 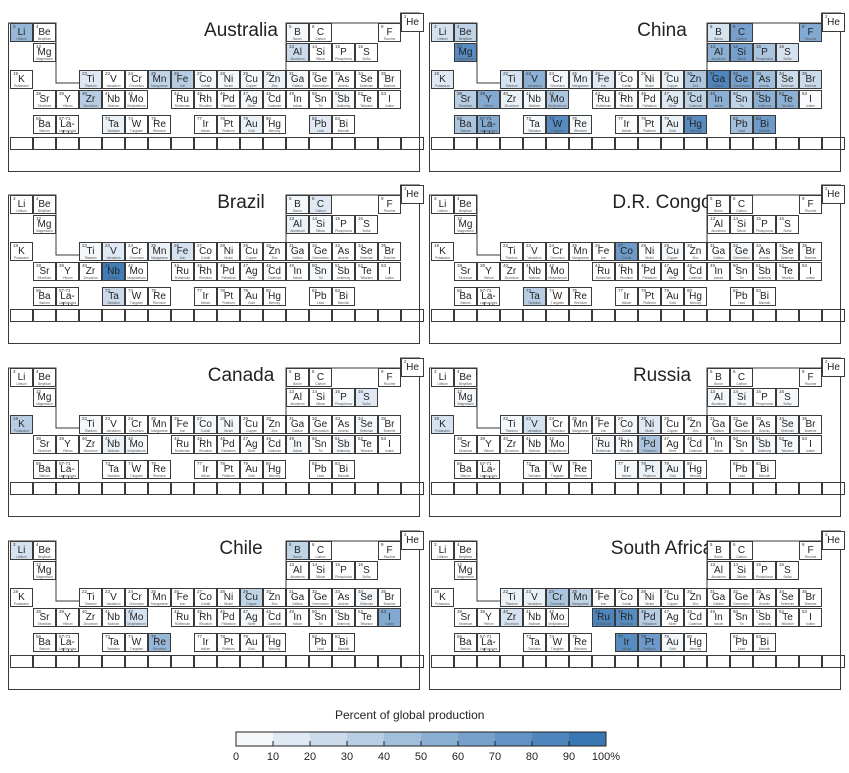 What do you see at coordinates (320, 570) in the screenshot?
I see `element-symbol: Si` at bounding box center [320, 570].